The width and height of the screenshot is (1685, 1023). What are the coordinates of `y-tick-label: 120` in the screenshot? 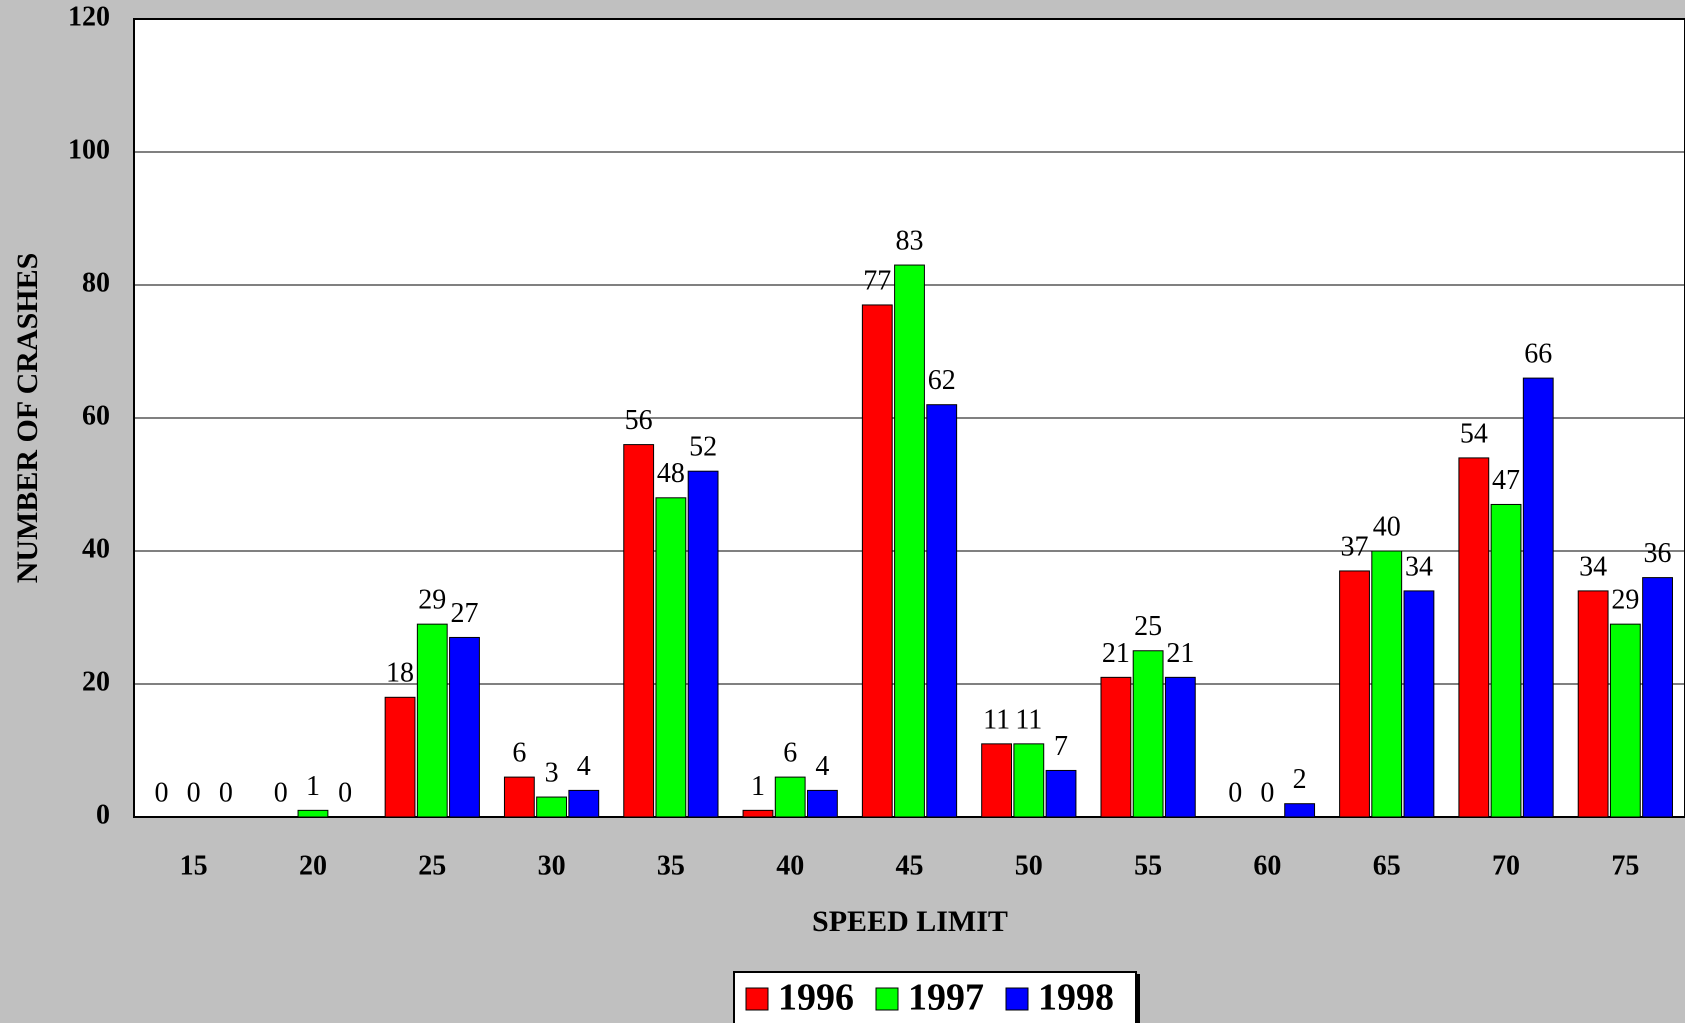 It's located at (89, 16).